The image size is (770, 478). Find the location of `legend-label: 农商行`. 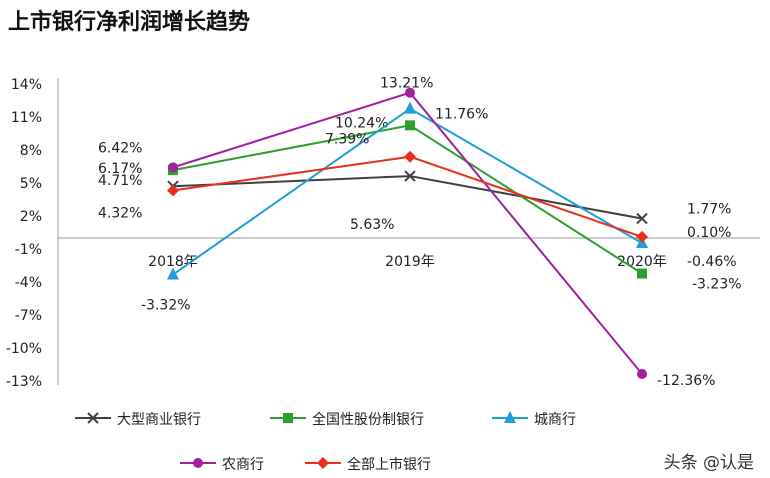

legend-label: 农商行 is located at coordinates (243, 465).